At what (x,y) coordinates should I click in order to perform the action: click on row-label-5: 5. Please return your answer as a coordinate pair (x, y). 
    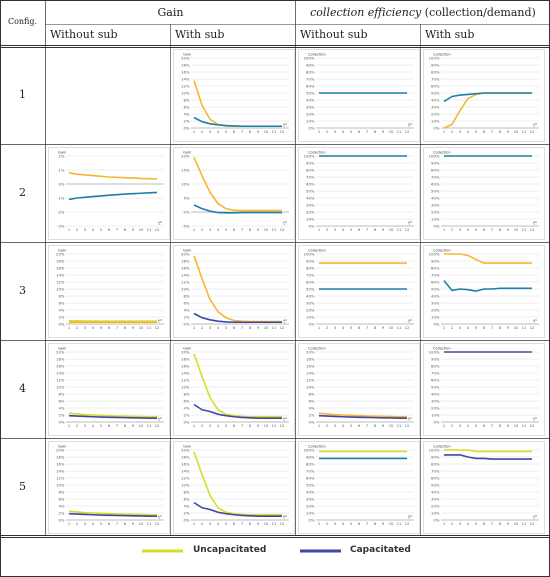
    Looking at the image, I should click on (22, 486).